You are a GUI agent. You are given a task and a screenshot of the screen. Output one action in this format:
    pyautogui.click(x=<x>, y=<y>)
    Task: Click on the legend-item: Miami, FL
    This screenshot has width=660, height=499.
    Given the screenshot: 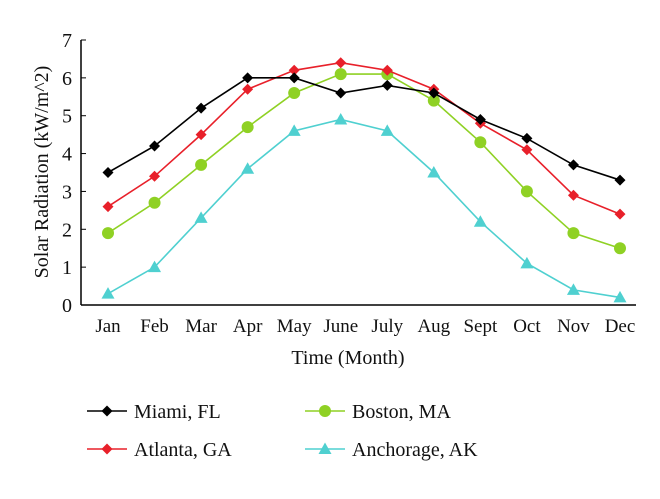 What is the action you would take?
    pyautogui.click(x=154, y=412)
    